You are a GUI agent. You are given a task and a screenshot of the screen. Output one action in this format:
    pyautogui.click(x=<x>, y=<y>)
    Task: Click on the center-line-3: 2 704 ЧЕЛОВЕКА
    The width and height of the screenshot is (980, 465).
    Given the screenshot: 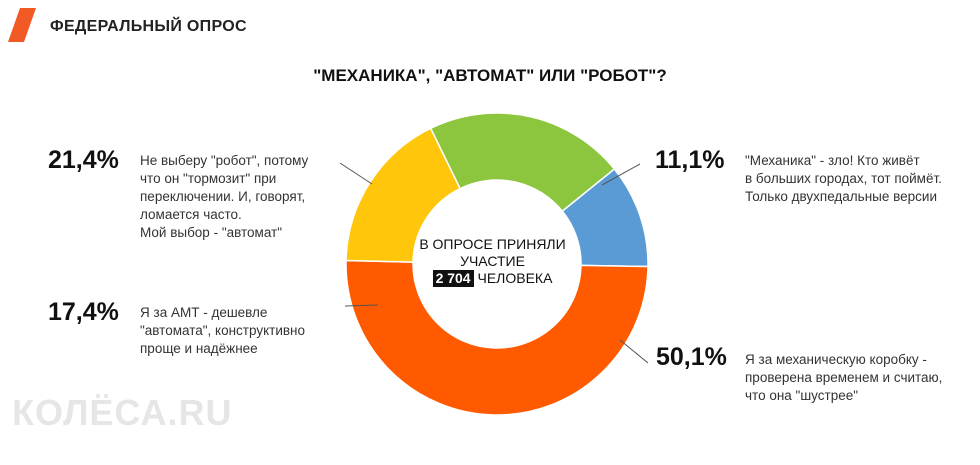 What is the action you would take?
    pyautogui.click(x=492, y=278)
    